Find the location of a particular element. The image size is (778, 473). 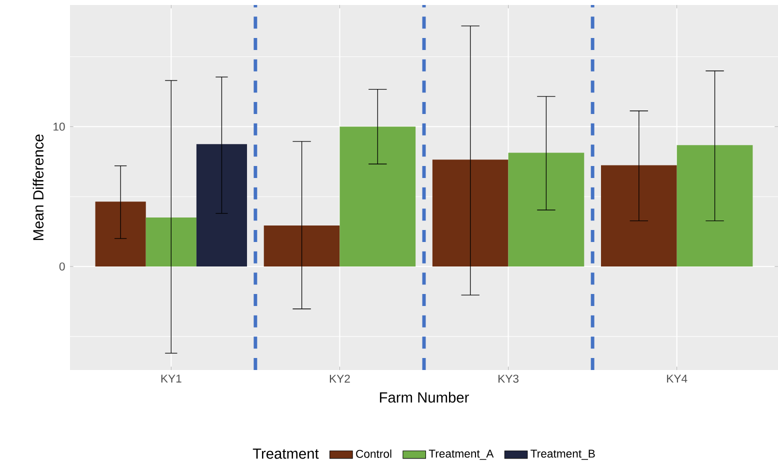

legend-label: Treatment_A is located at coordinates (461, 455).